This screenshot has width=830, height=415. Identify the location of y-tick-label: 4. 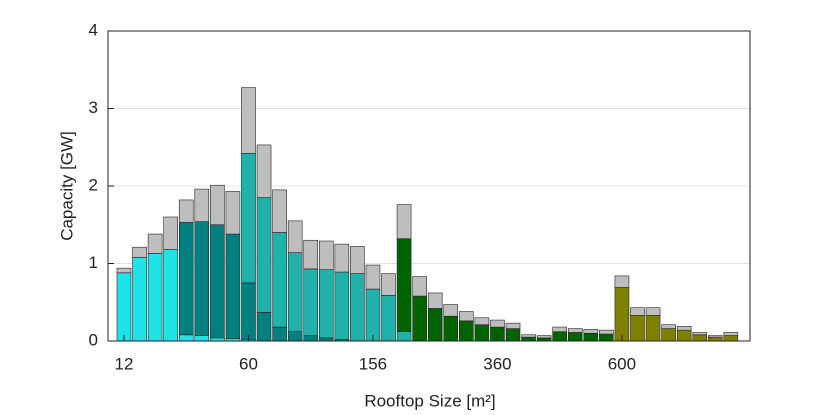
(93, 29).